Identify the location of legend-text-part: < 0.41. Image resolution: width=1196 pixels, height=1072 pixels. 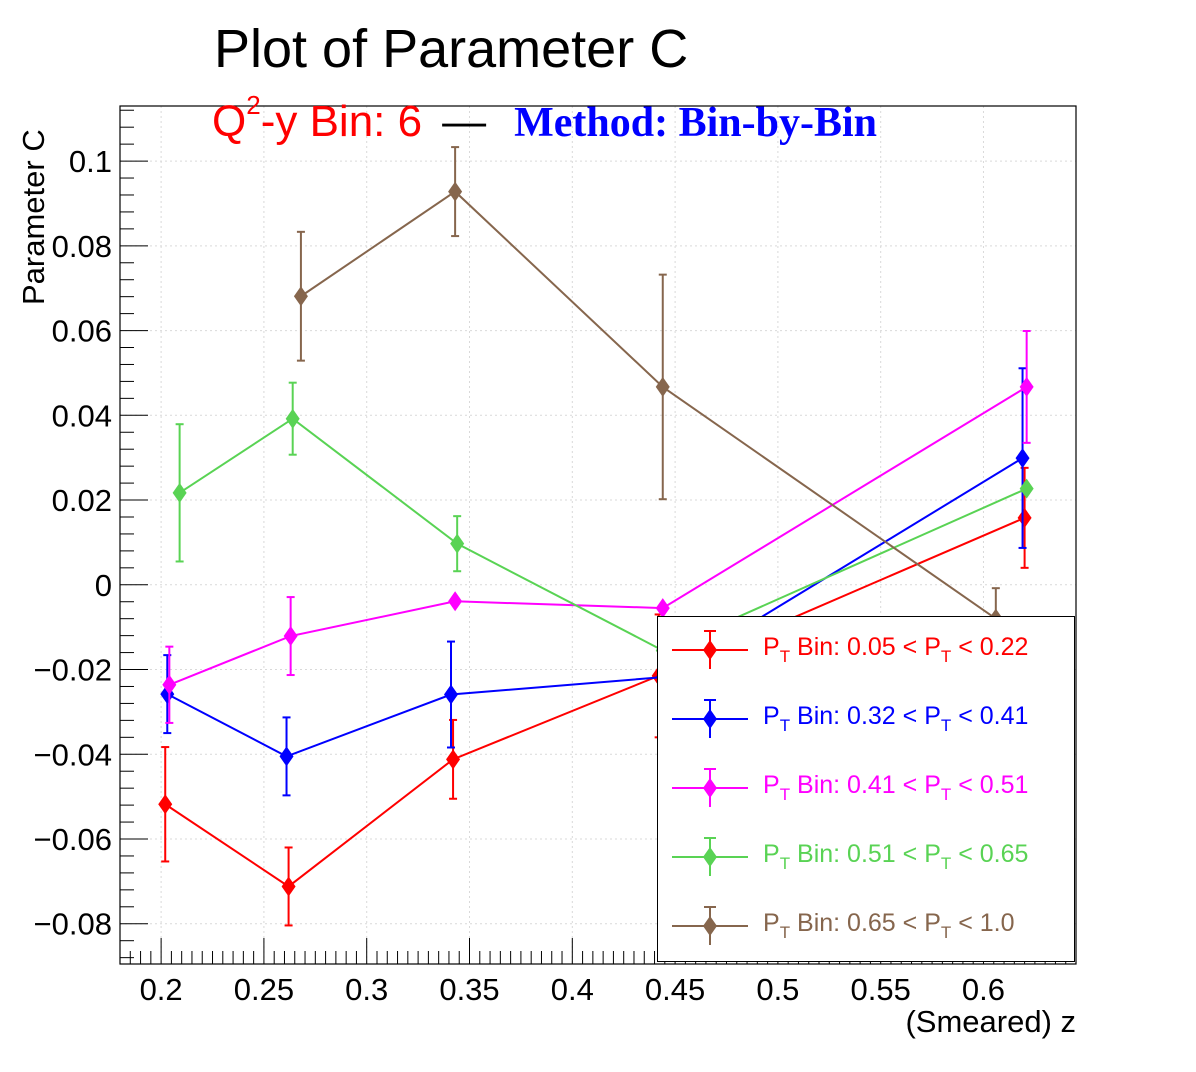
(990, 716).